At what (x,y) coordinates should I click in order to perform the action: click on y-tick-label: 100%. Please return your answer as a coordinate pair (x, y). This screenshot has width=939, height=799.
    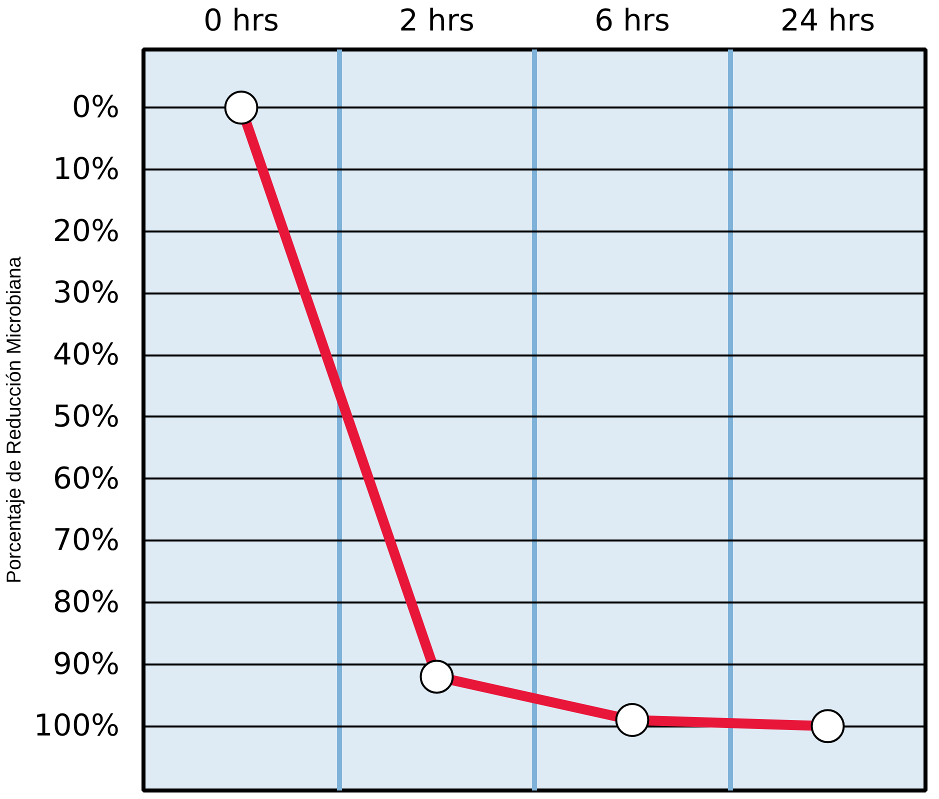
    Looking at the image, I should click on (77, 726).